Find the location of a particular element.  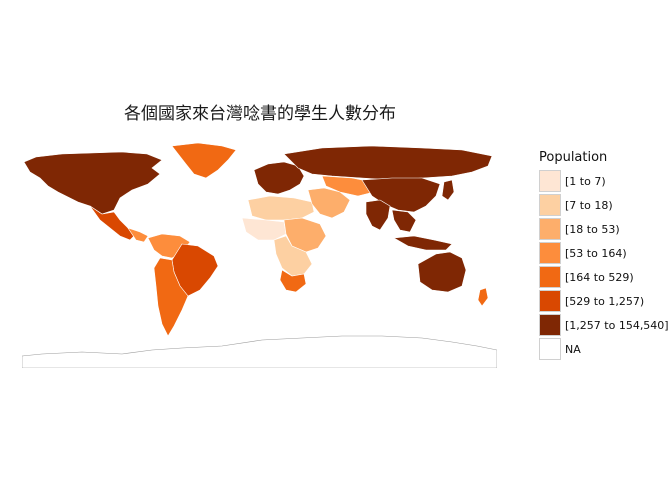

region-antarctica is located at coordinates (259, 351).